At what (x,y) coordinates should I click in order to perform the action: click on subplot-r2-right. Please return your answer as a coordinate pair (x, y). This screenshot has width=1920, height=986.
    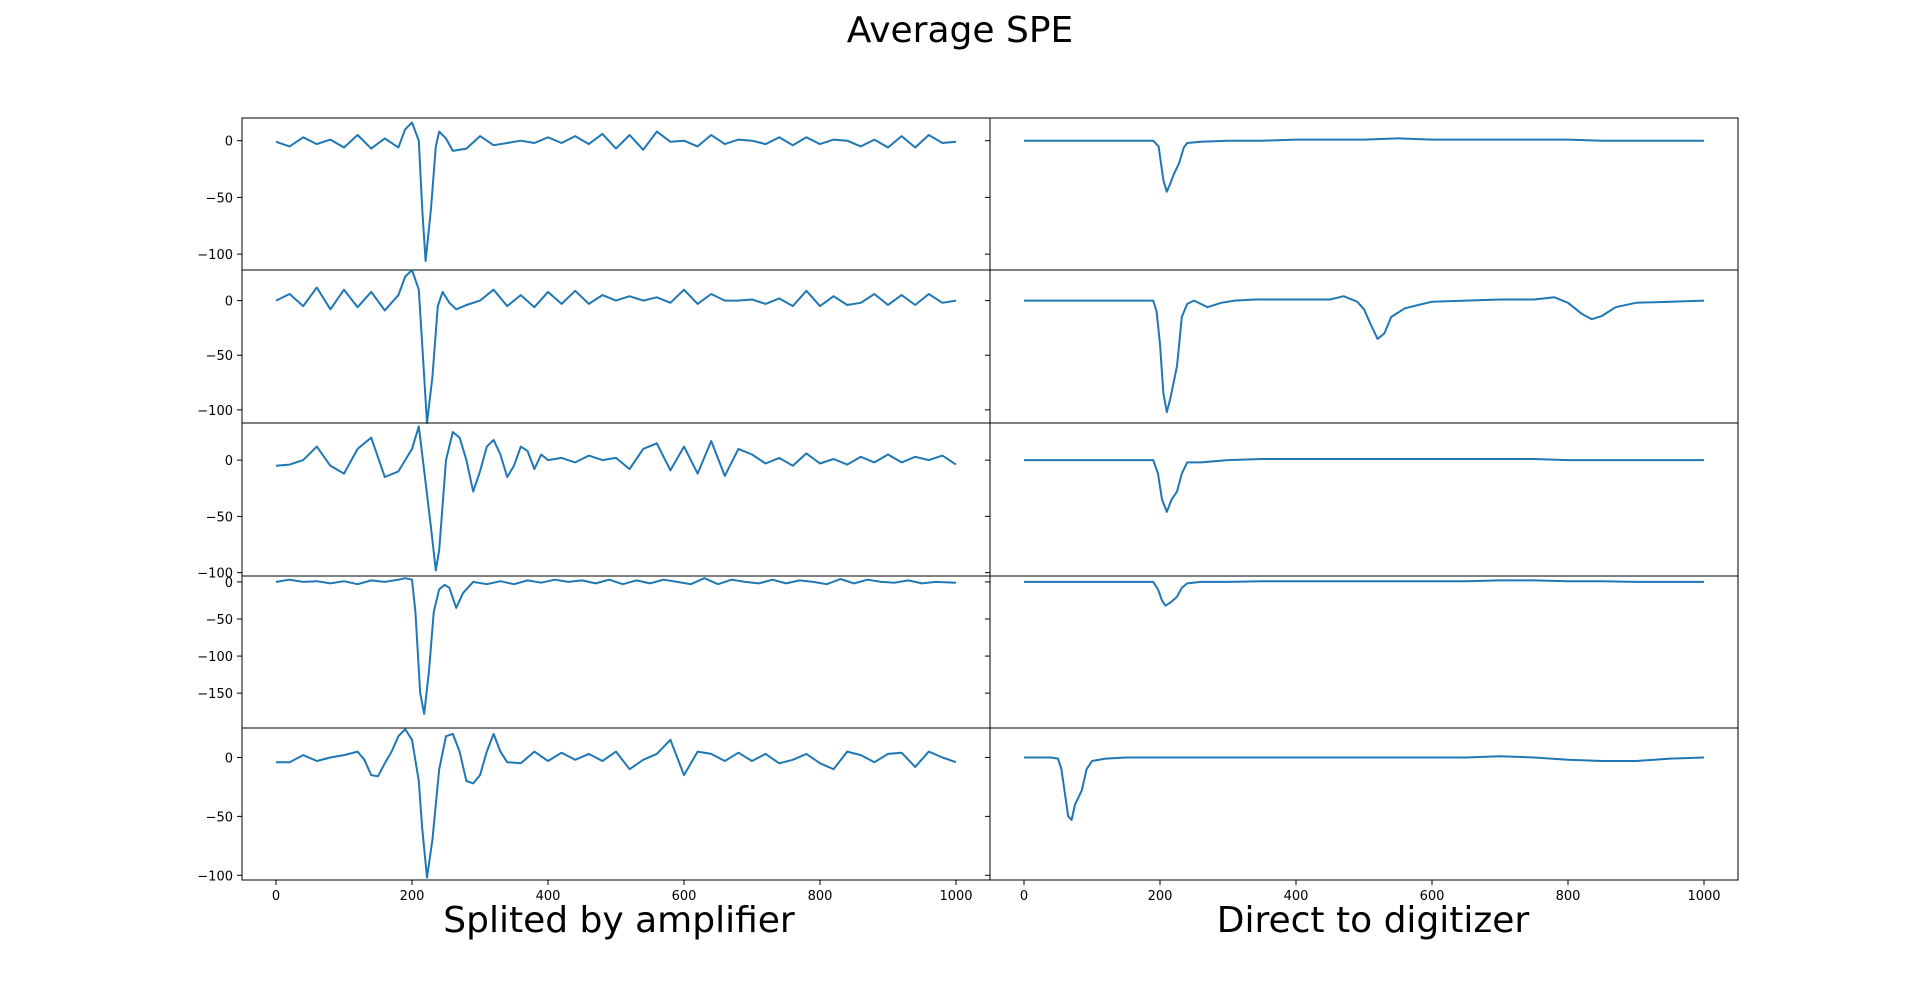
    Looking at the image, I should click on (1362, 346).